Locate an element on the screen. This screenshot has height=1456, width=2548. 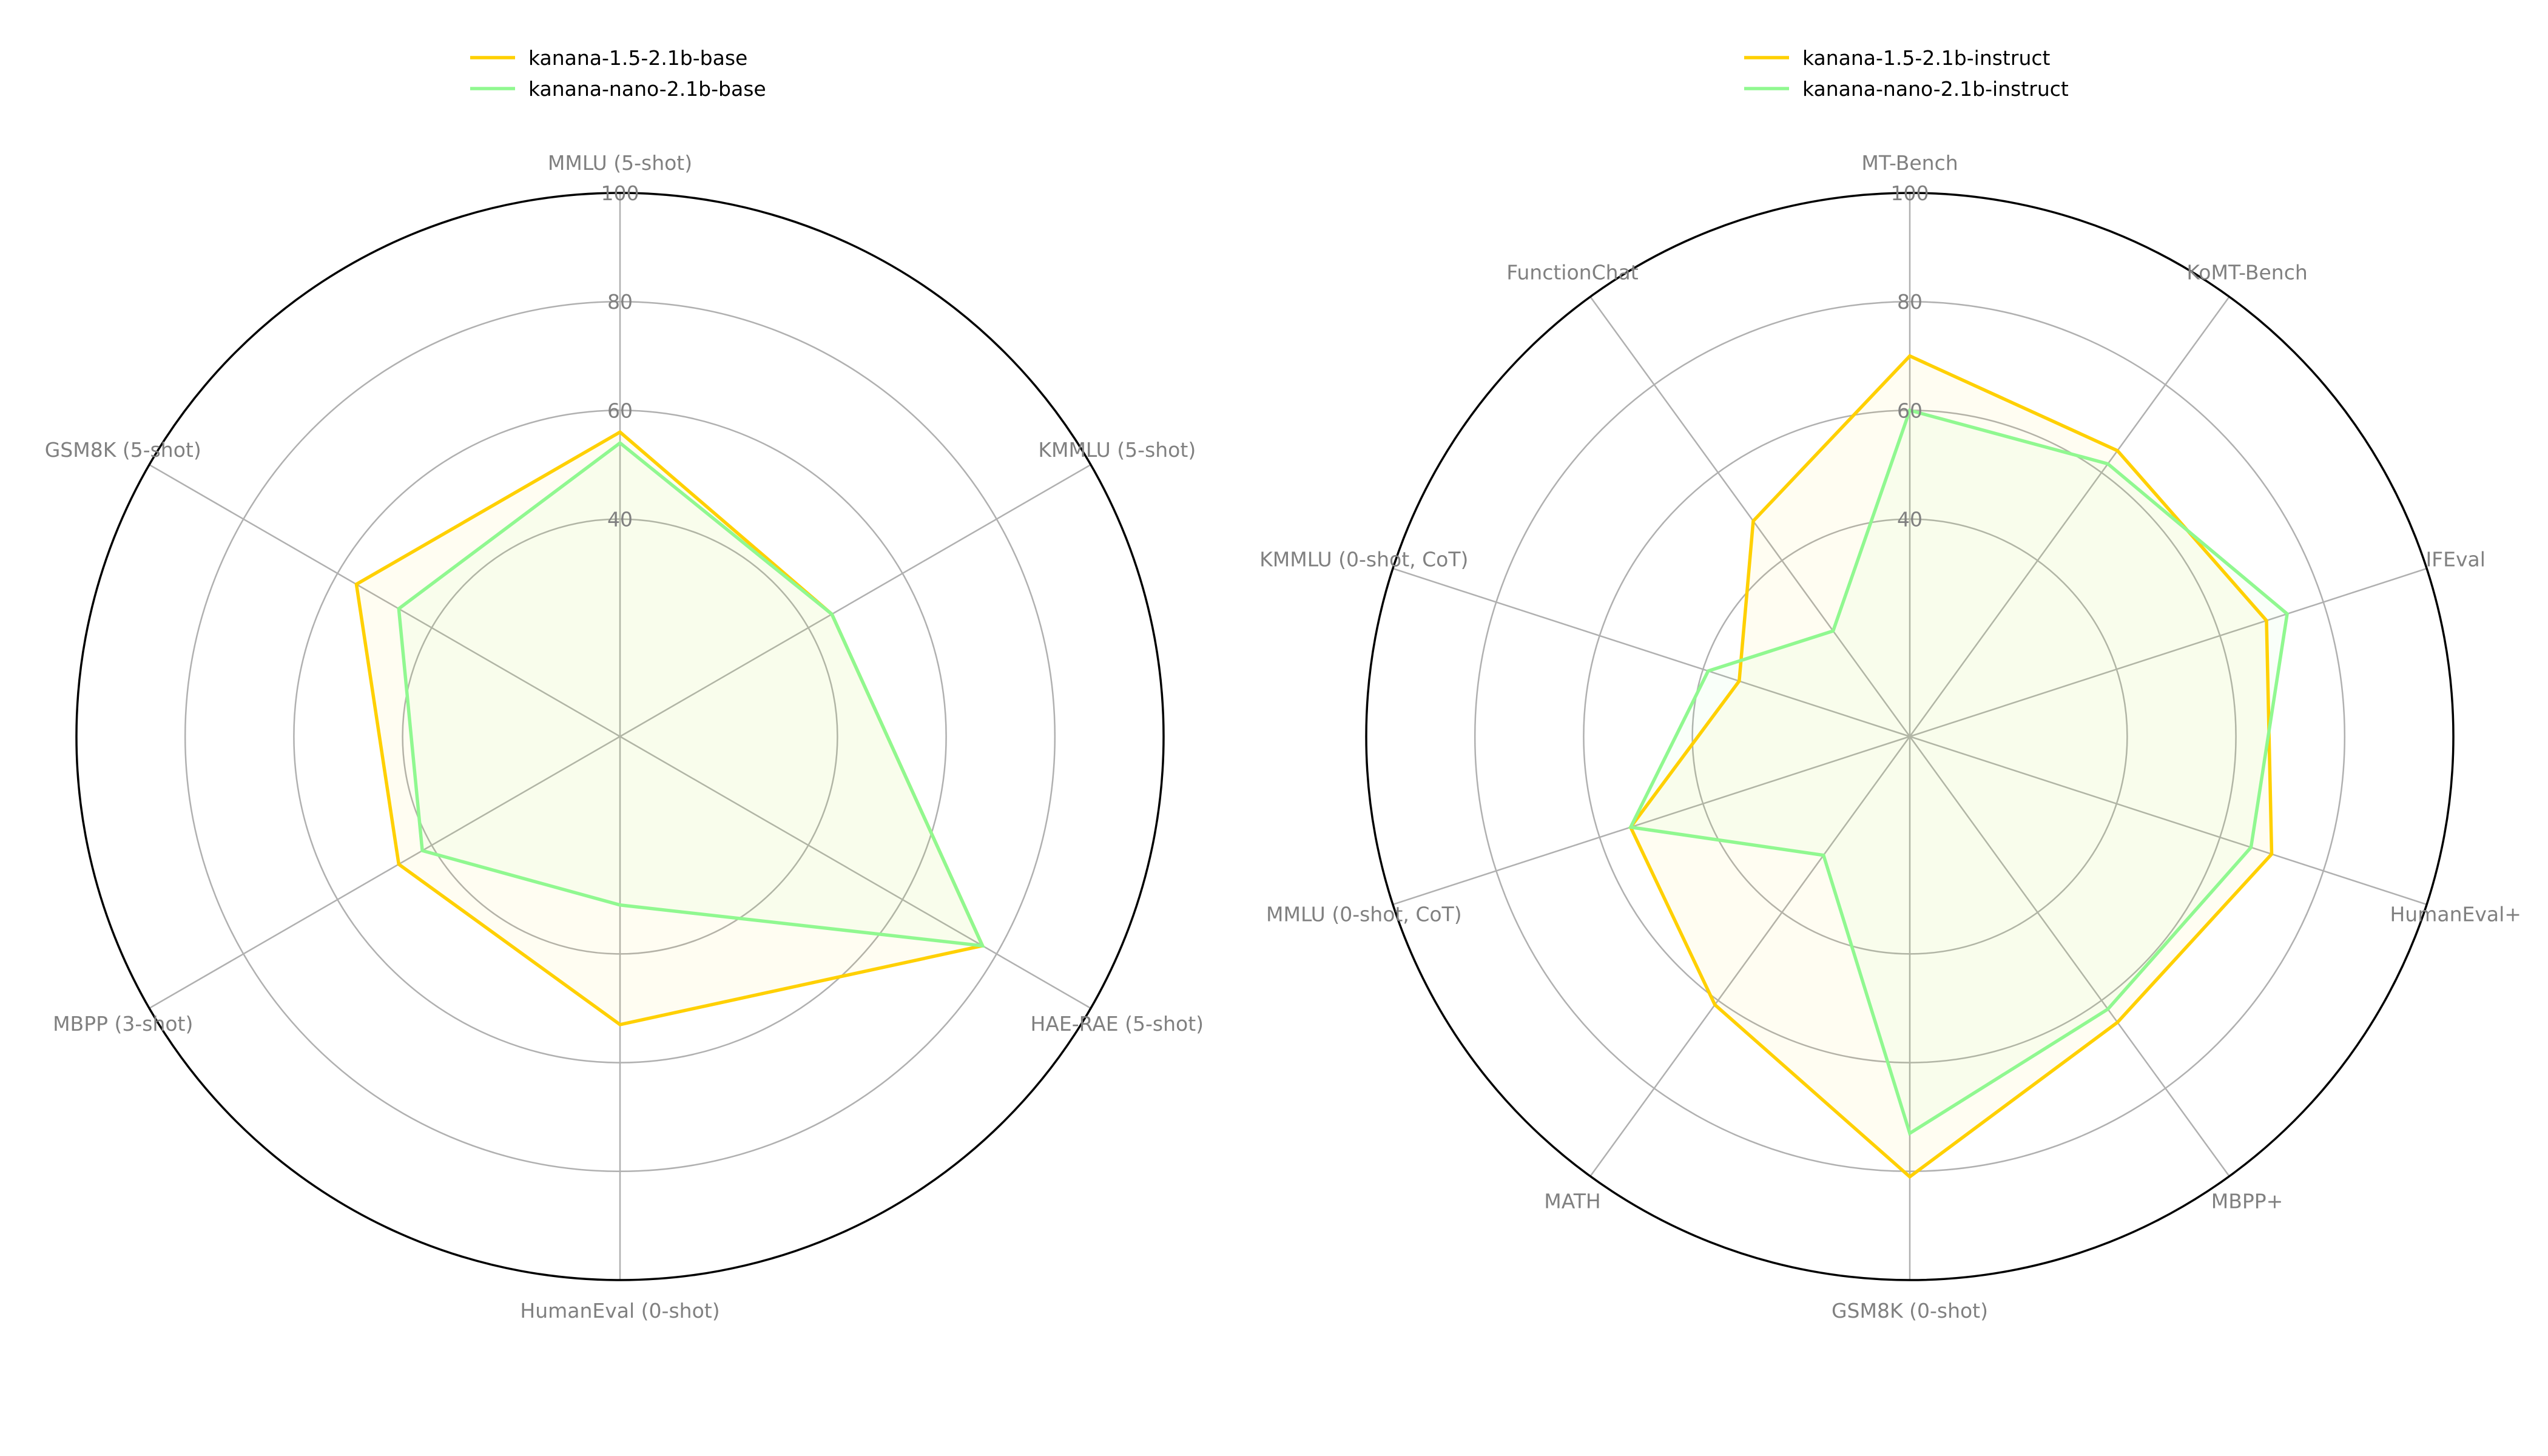
data-point-kanana-1-5-2-1b-instruct-ifeval is located at coordinates (2266, 620).